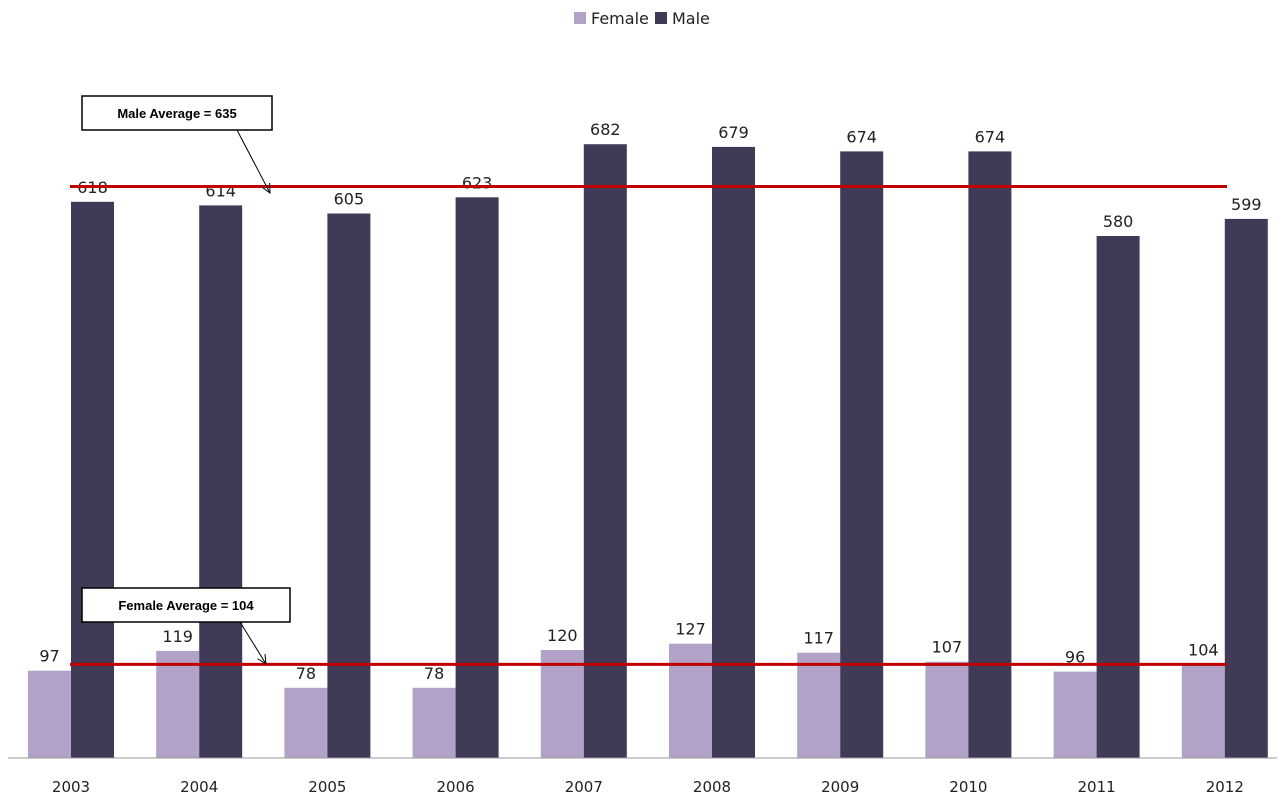 The image size is (1285, 800). I want to click on x-tick-labels-group: 2003 2004 2005 2006 2007 2008 2009 2010 2011 2012, so click(648, 787).